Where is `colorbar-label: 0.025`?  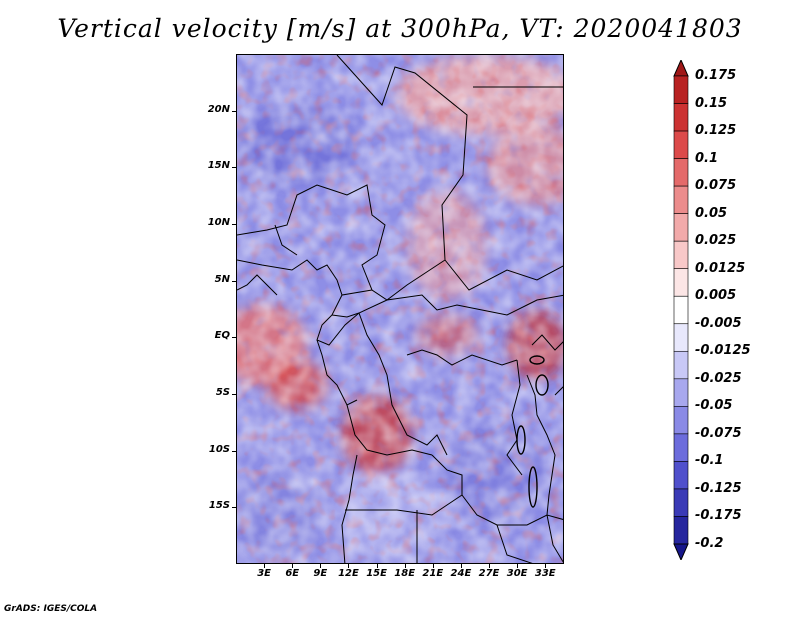
colorbar-label: 0.025 is located at coordinates (716, 241).